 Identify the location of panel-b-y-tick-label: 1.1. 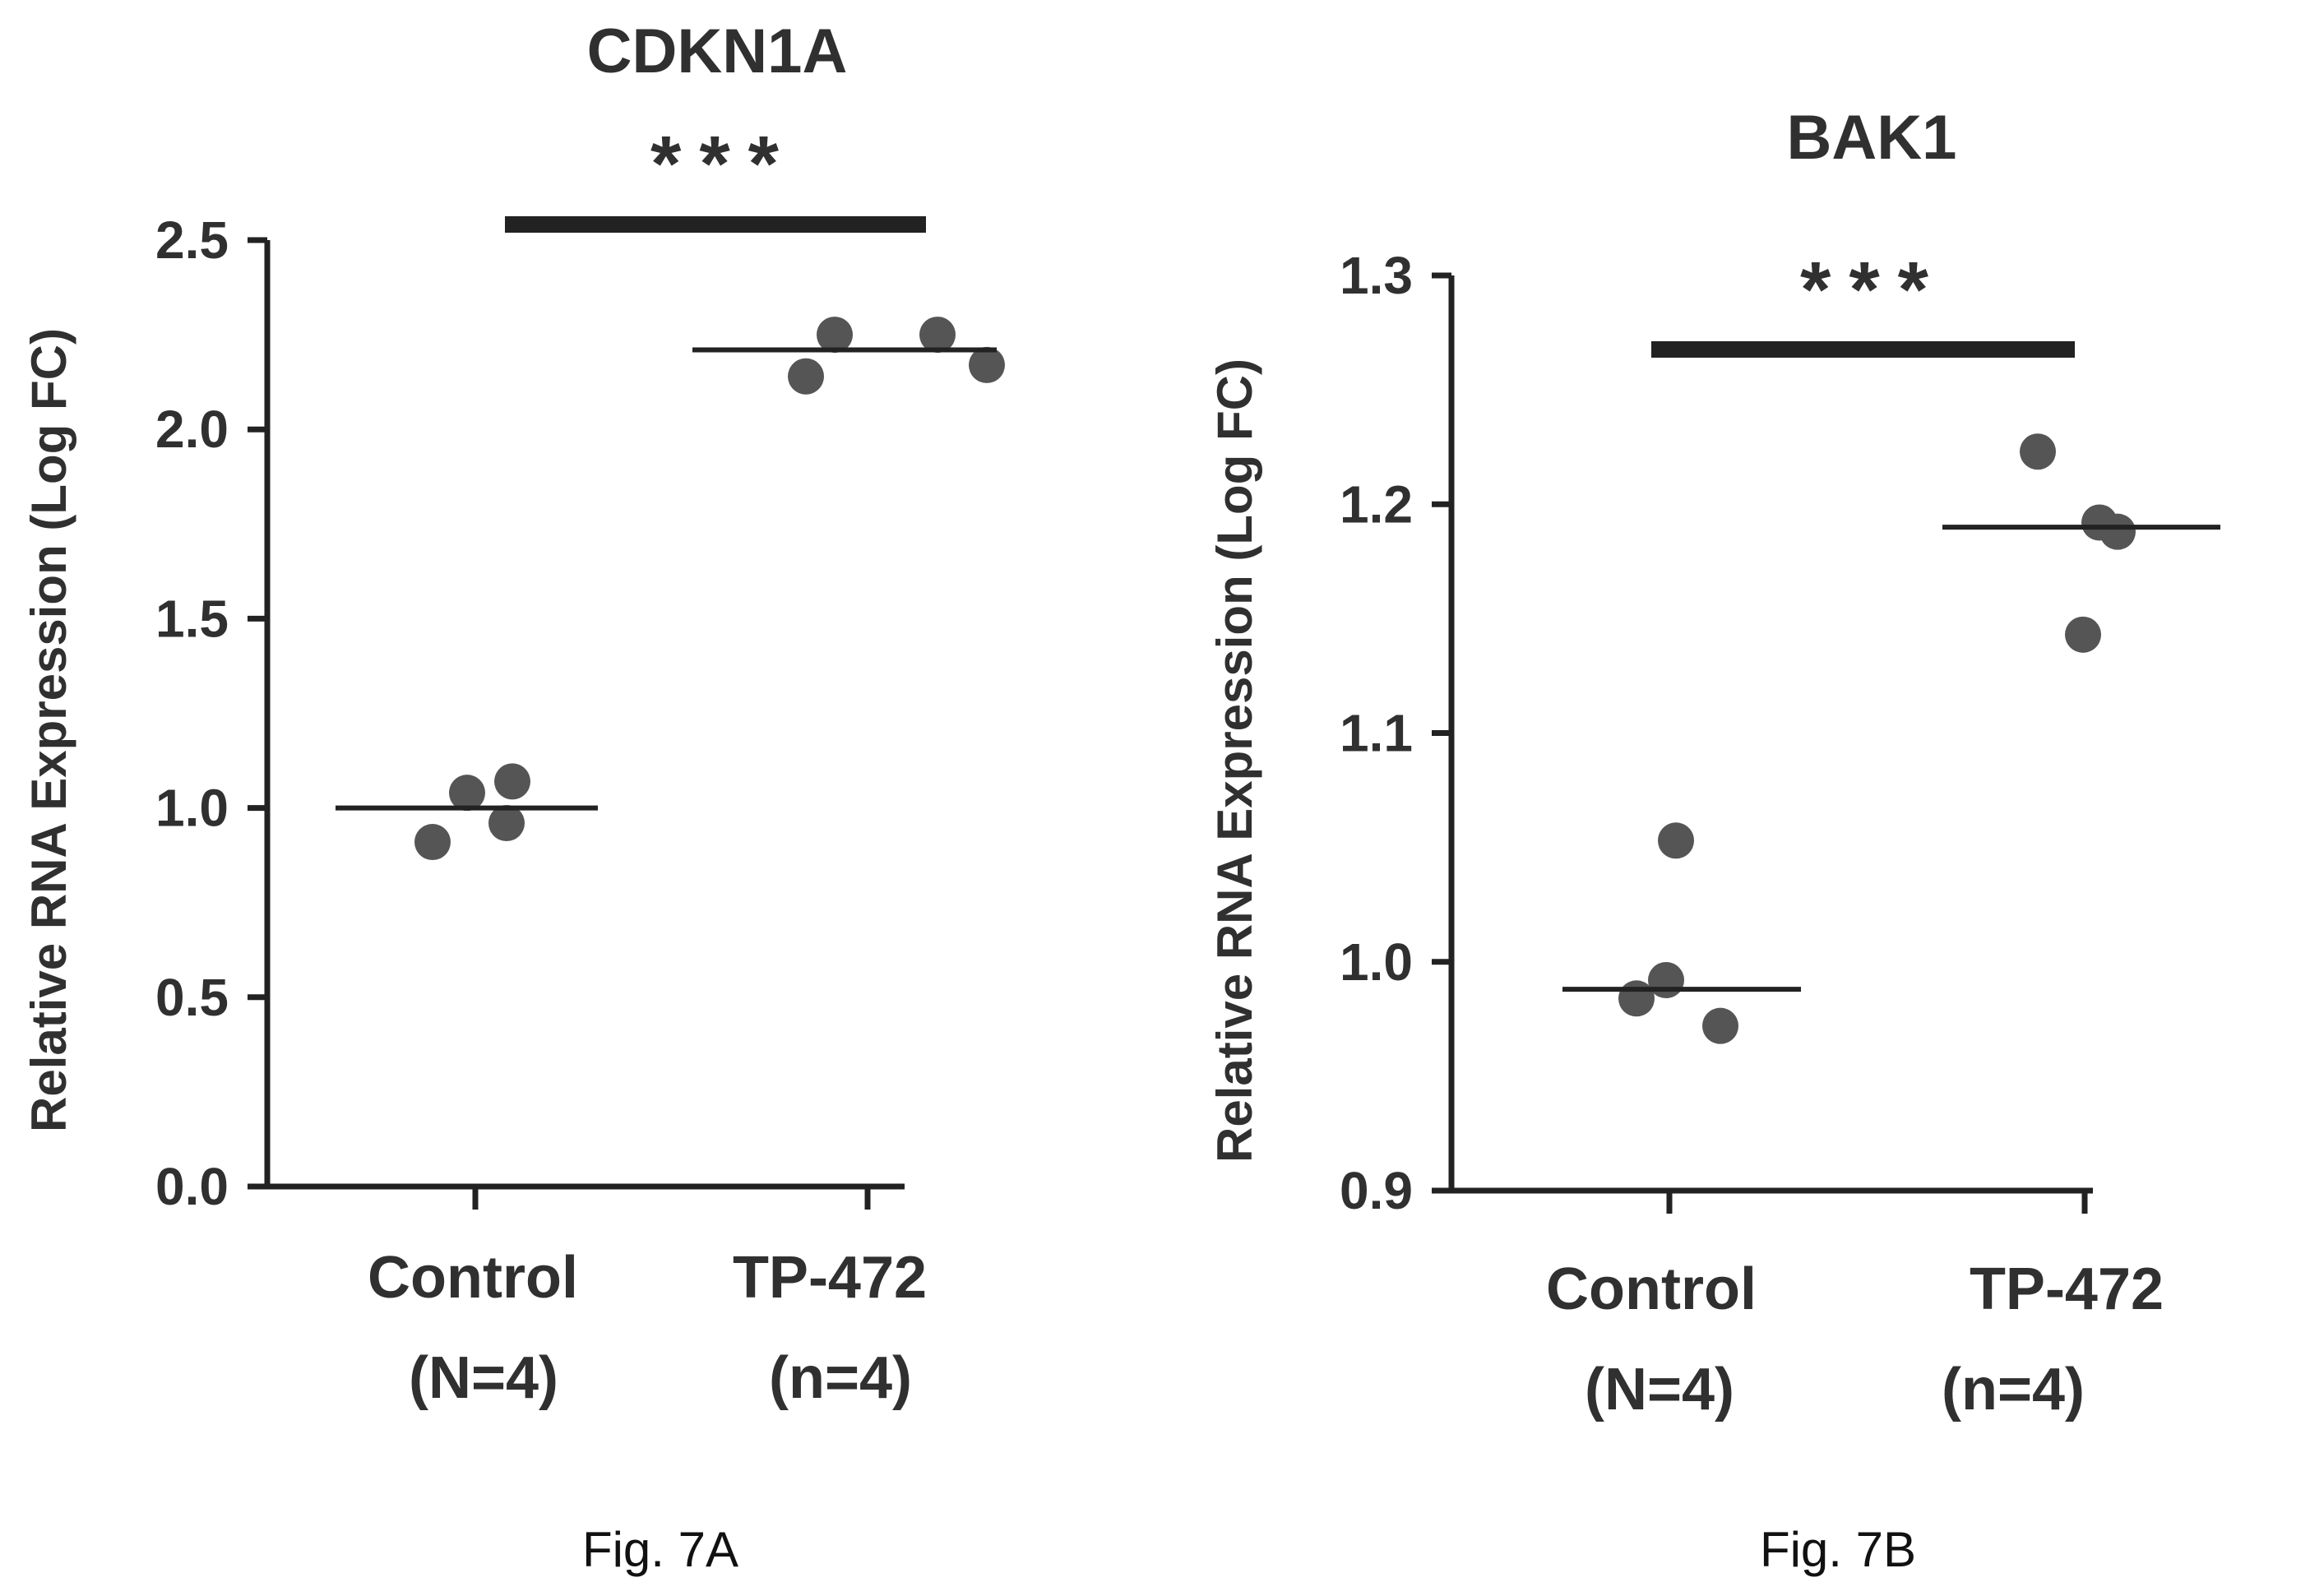
(1376, 733).